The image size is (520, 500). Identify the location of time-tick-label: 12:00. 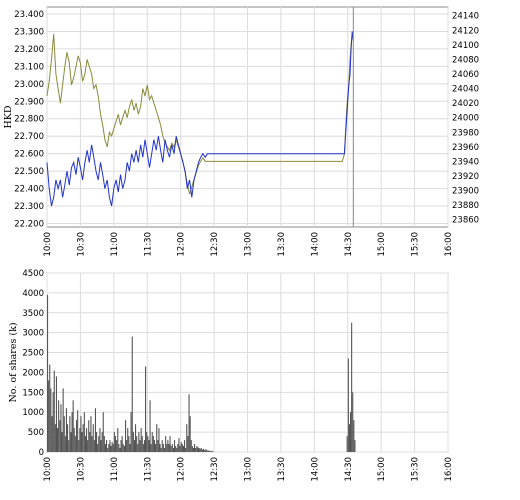
(182, 469).